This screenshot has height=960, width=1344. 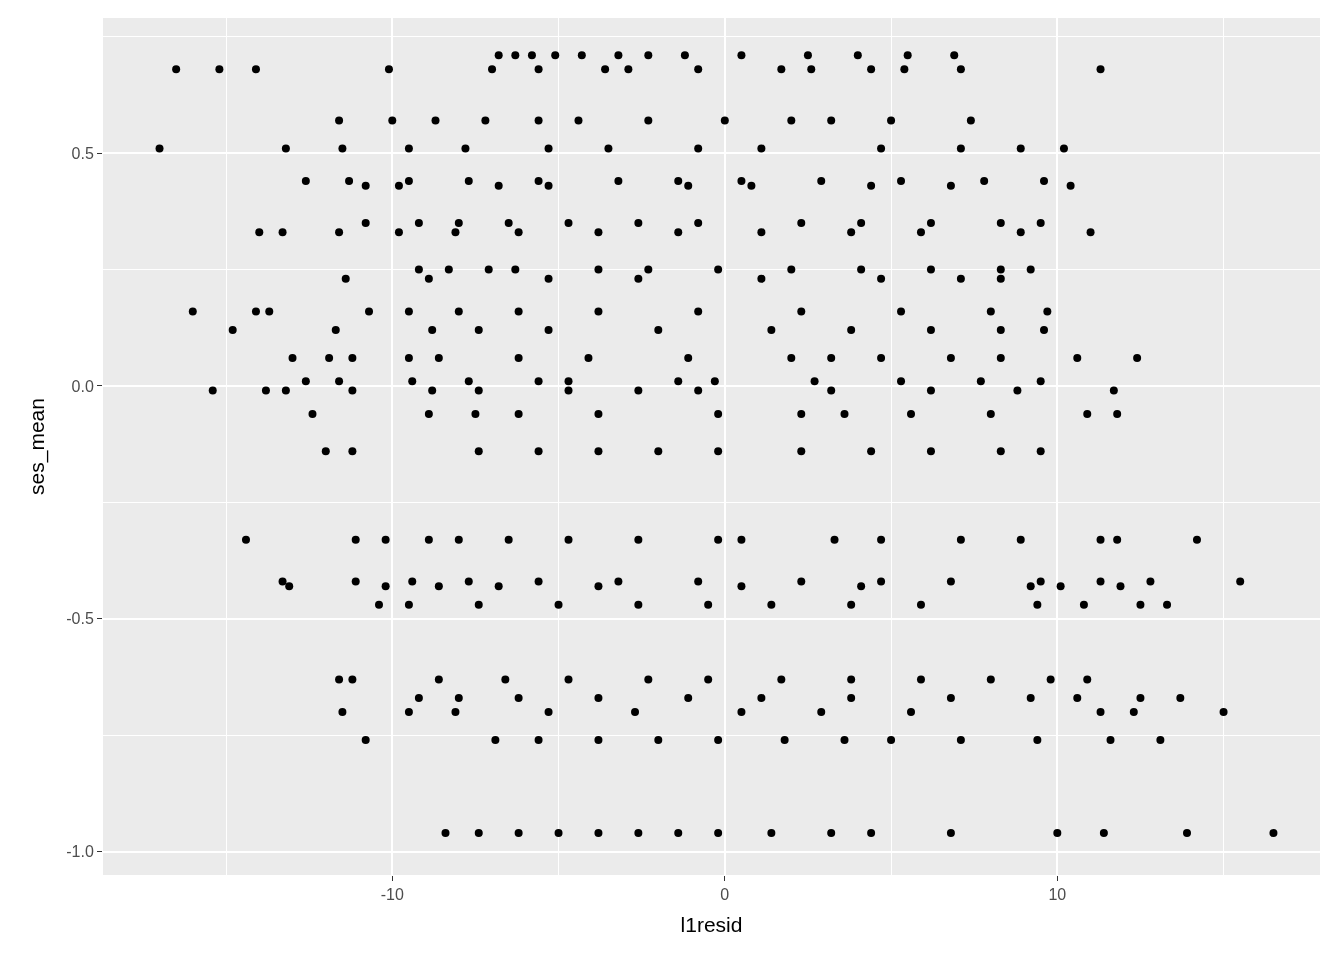 What do you see at coordinates (80, 619) in the screenshot?
I see `y-tick-label: -0.5` at bounding box center [80, 619].